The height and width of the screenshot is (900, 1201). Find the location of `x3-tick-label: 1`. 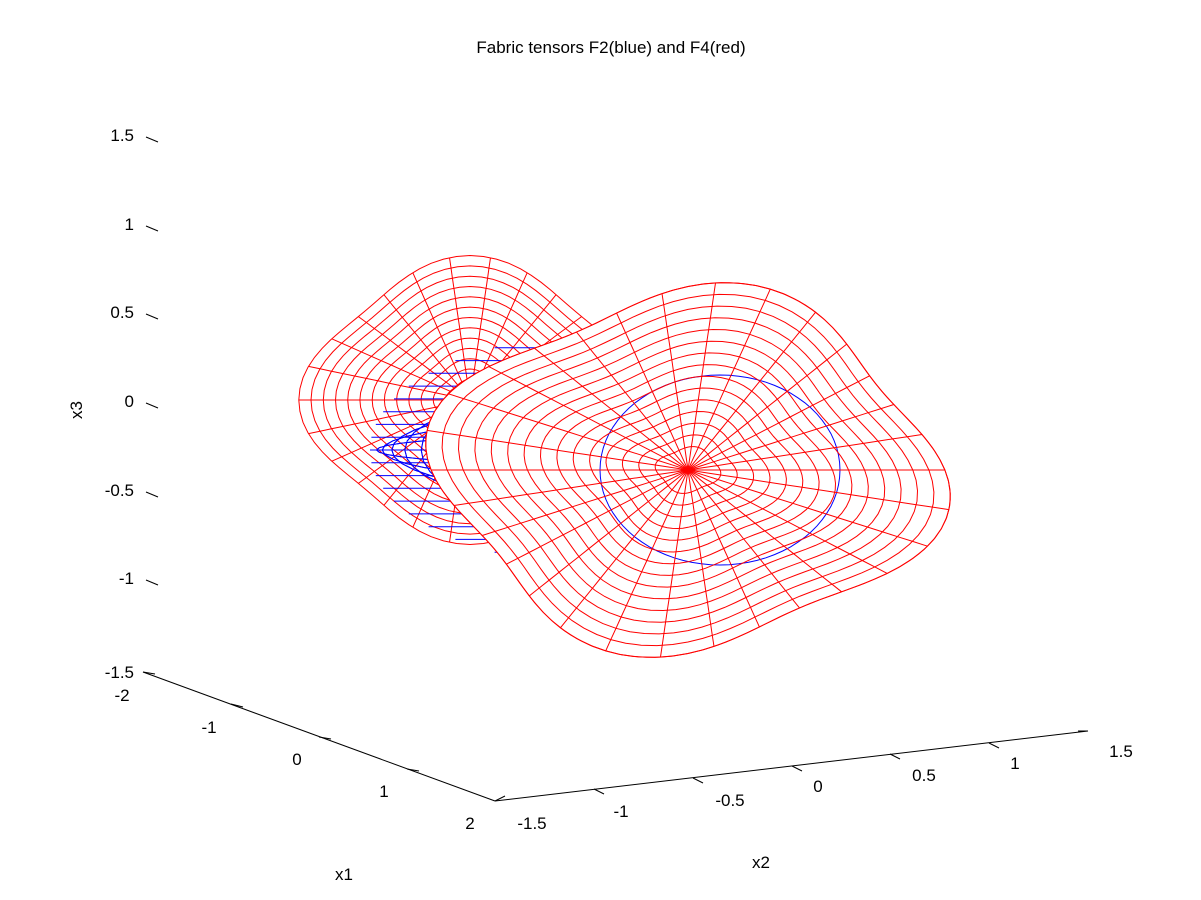

x3-tick-label: 1 is located at coordinates (129, 224).